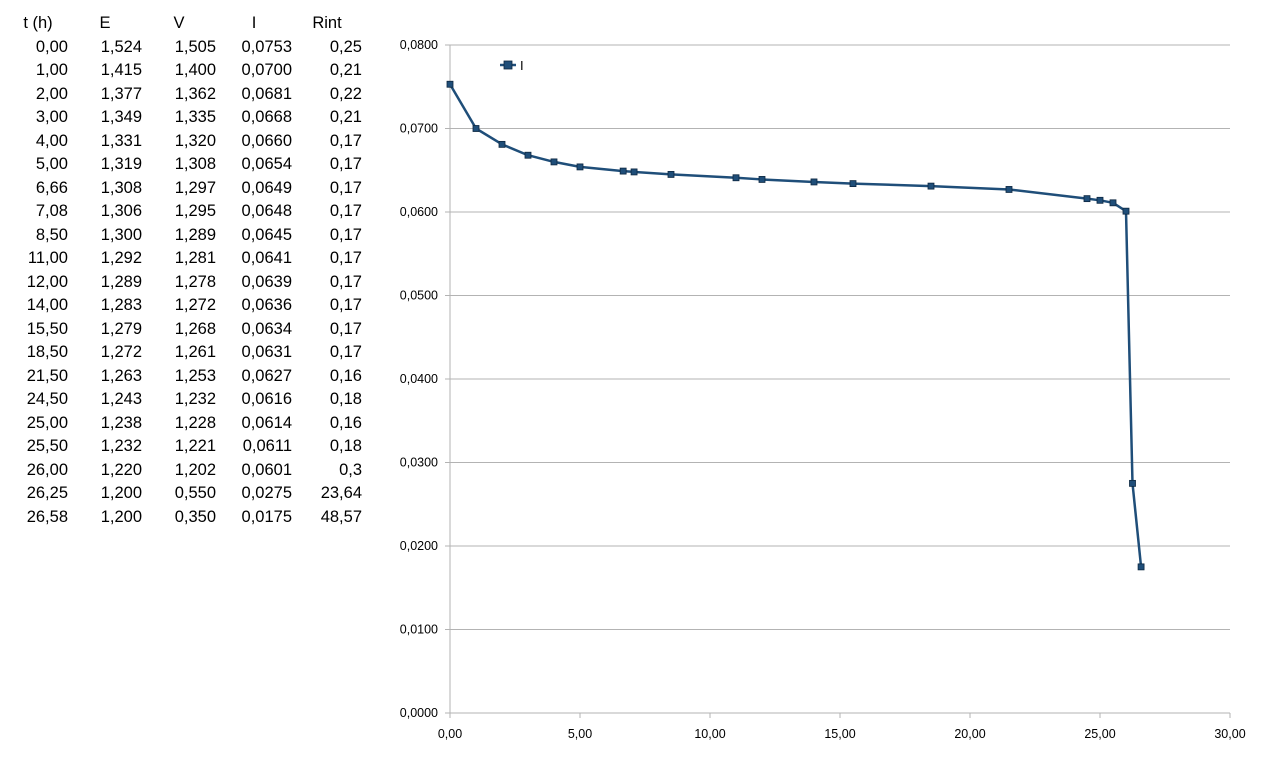 This screenshot has width=1280, height=782. I want to click on table-cell: 1,415, so click(121, 70).